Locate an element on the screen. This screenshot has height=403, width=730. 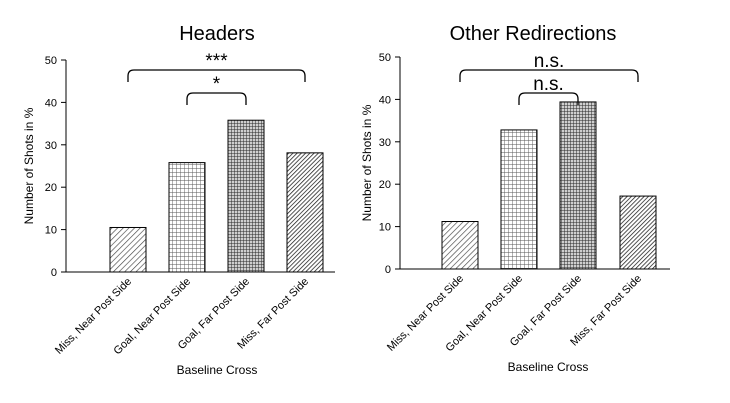
significance-label: *** is located at coordinates (216, 61).